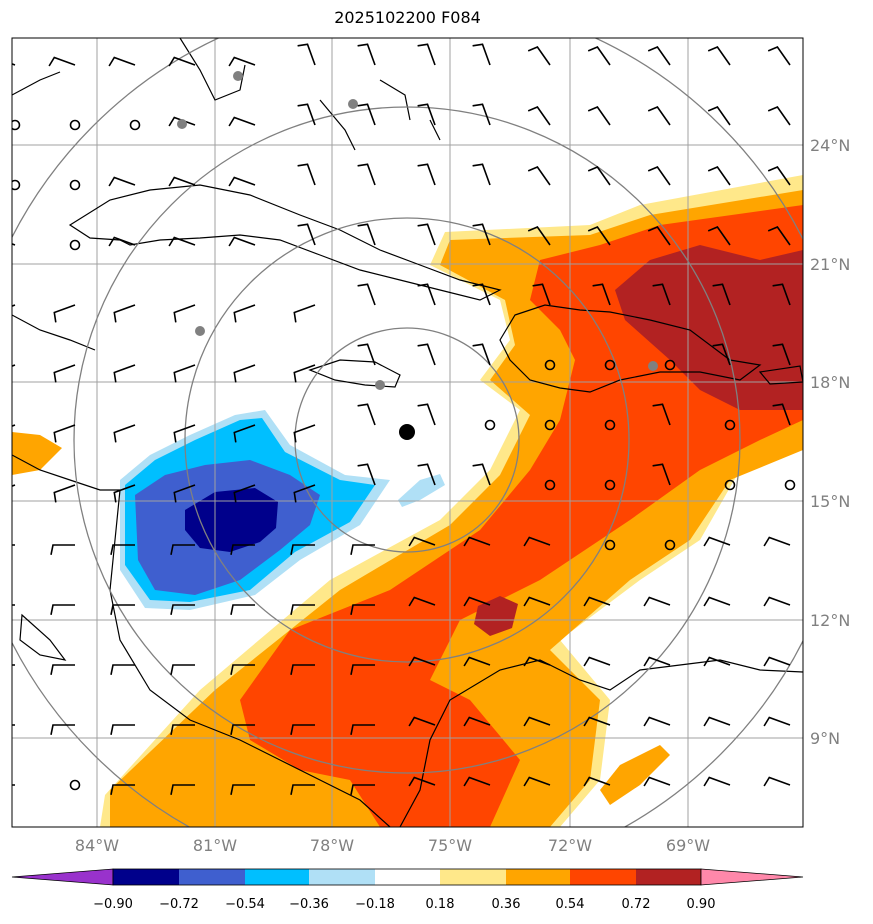  I want to click on positive-fill-east-small, so click(635, 775).